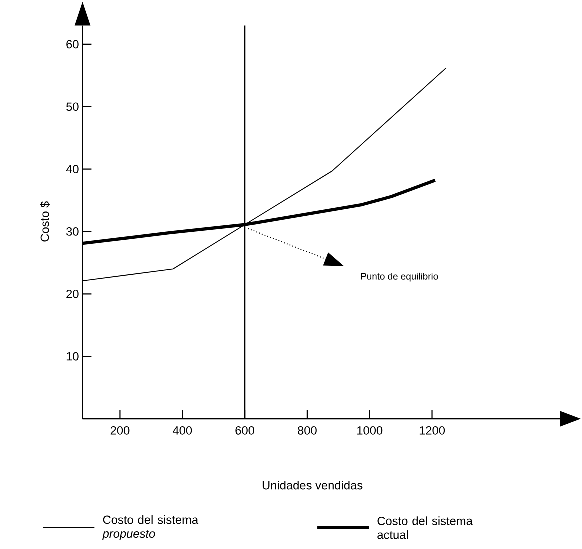 The image size is (582, 549). Describe the element at coordinates (182, 430) in the screenshot. I see `x-tick-label: 400` at that location.